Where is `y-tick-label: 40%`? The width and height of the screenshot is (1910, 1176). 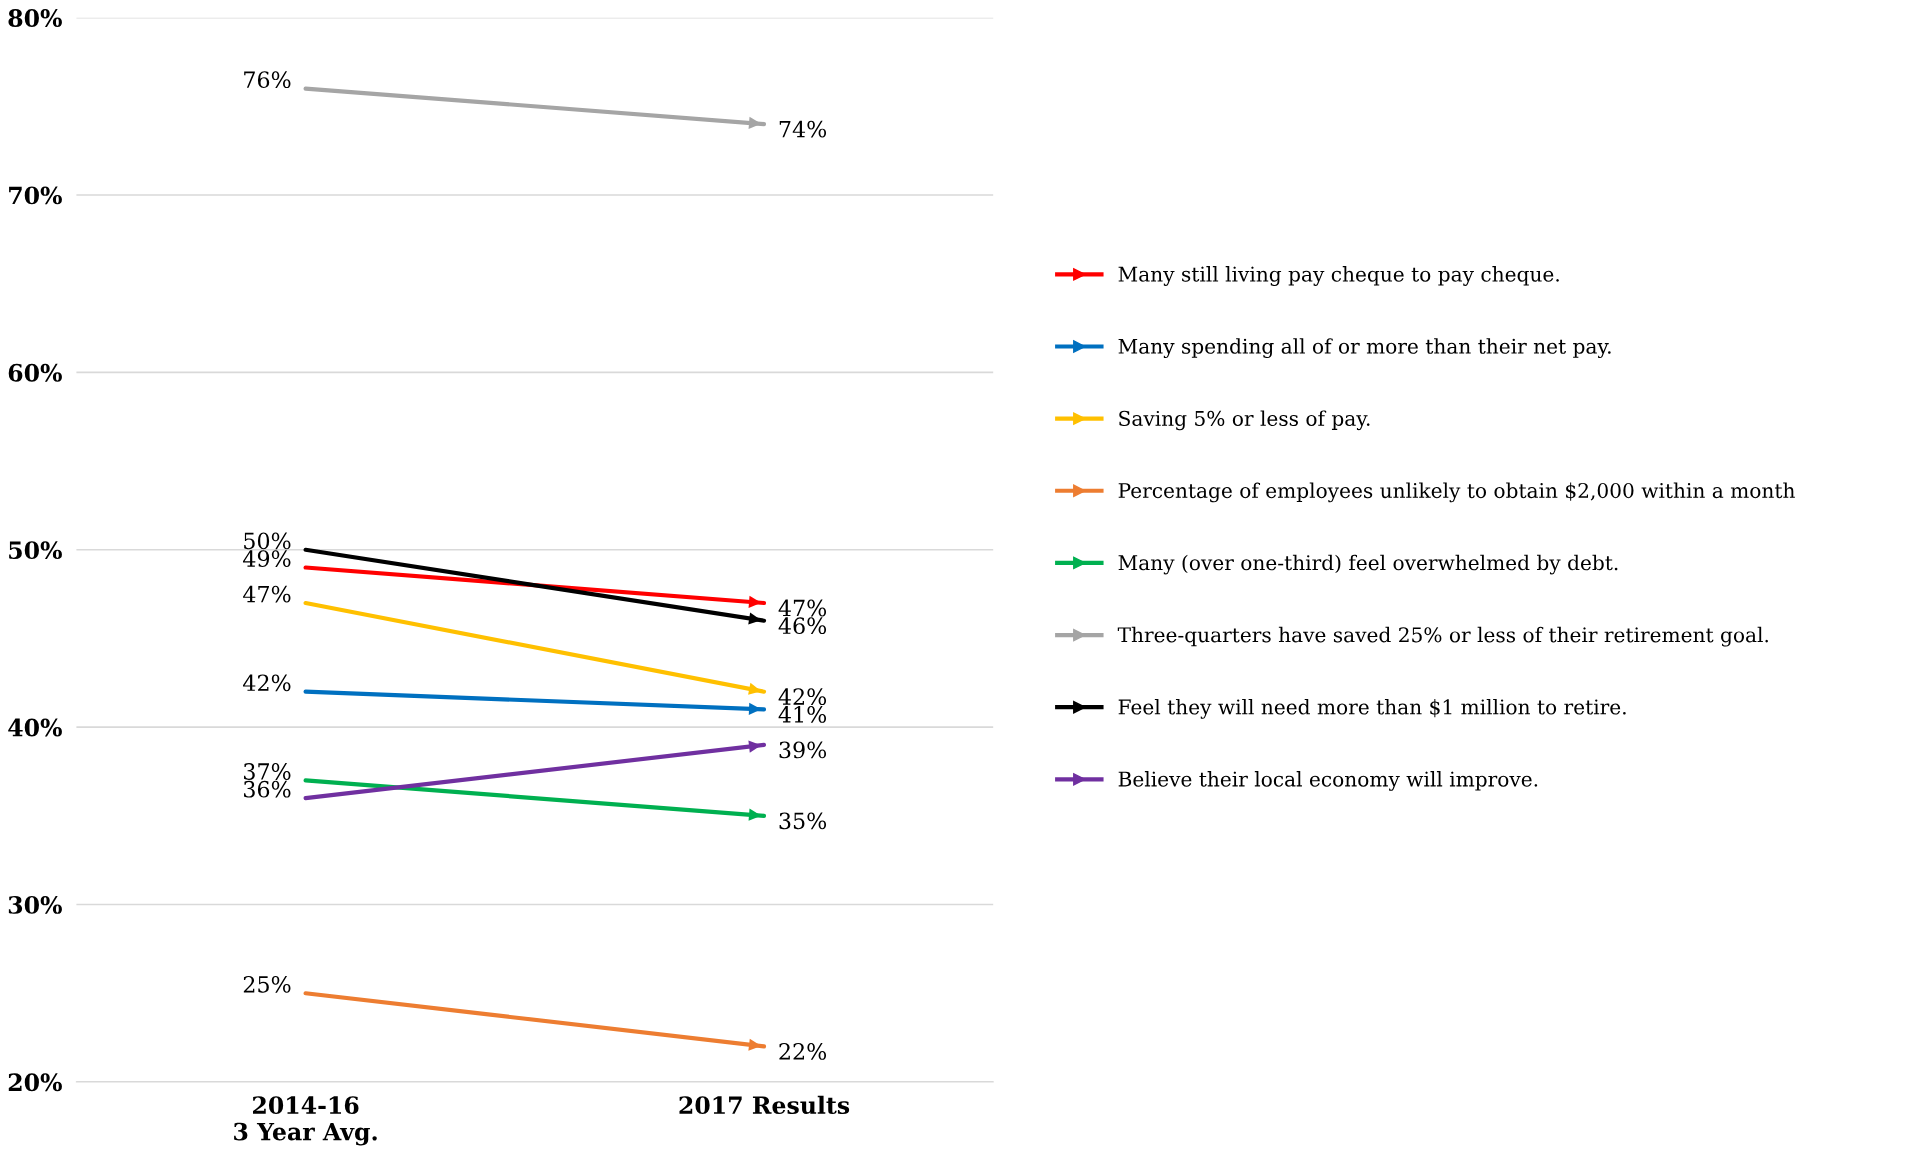 y-tick-label: 40% is located at coordinates (35, 727).